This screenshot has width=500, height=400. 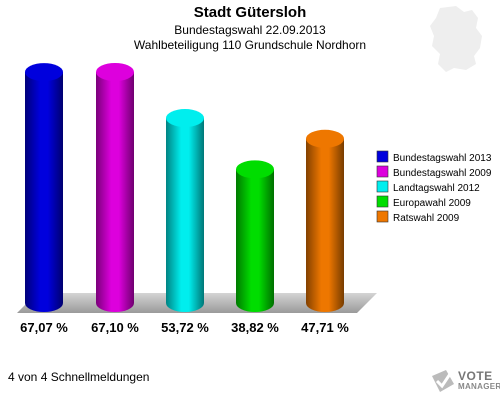 What do you see at coordinates (442, 173) in the screenshot?
I see `legend-label-2: Bundestagswahl 2009` at bounding box center [442, 173].